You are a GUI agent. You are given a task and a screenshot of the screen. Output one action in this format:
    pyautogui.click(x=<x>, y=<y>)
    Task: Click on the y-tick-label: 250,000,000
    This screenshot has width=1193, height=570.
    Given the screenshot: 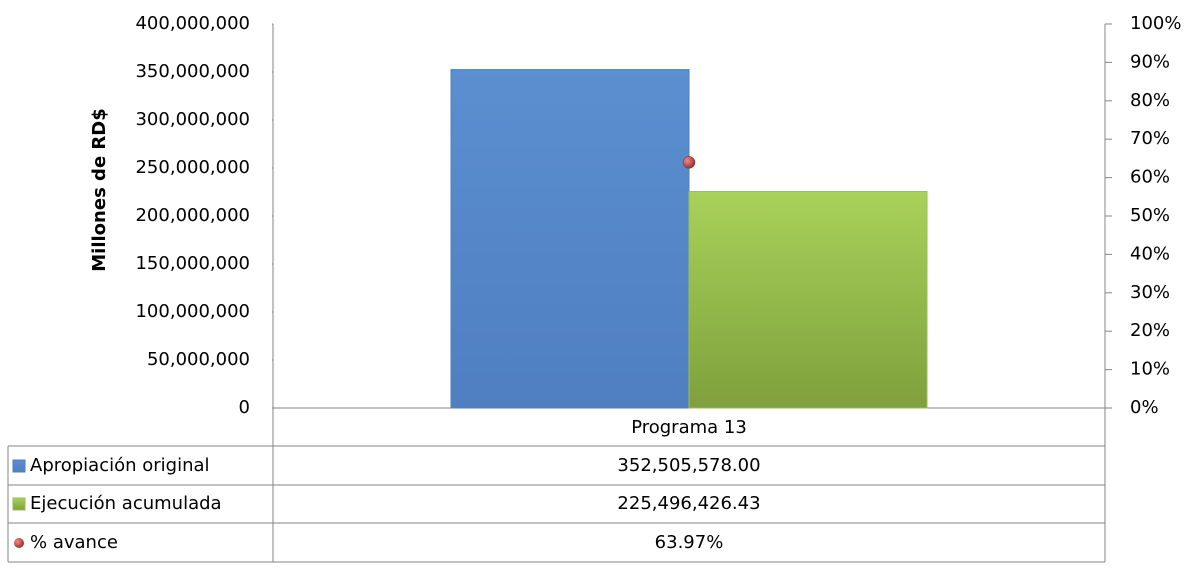 What is the action you would take?
    pyautogui.click(x=192, y=167)
    